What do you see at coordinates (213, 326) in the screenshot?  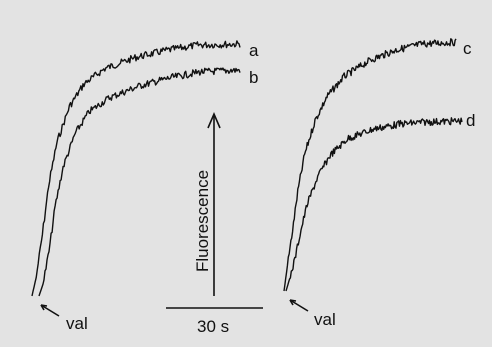 I see `time-scale-label: 30 s` at bounding box center [213, 326].